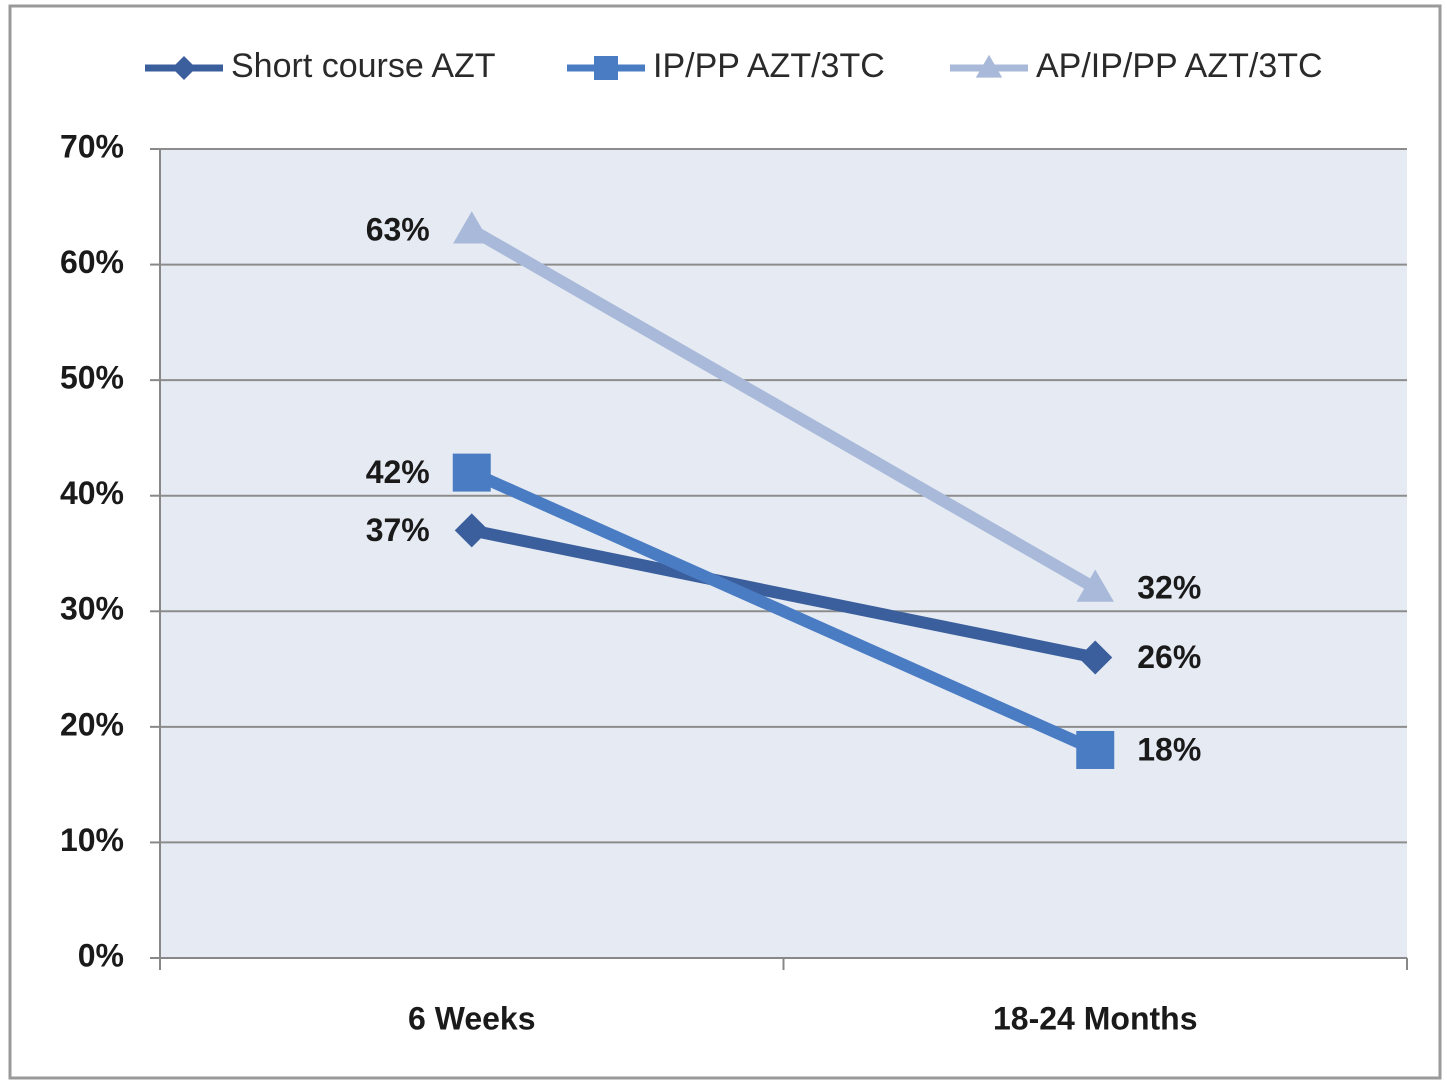 This screenshot has height=1084, width=1447. Describe the element at coordinates (398, 229) in the screenshot. I see `data-label: 63%` at that location.